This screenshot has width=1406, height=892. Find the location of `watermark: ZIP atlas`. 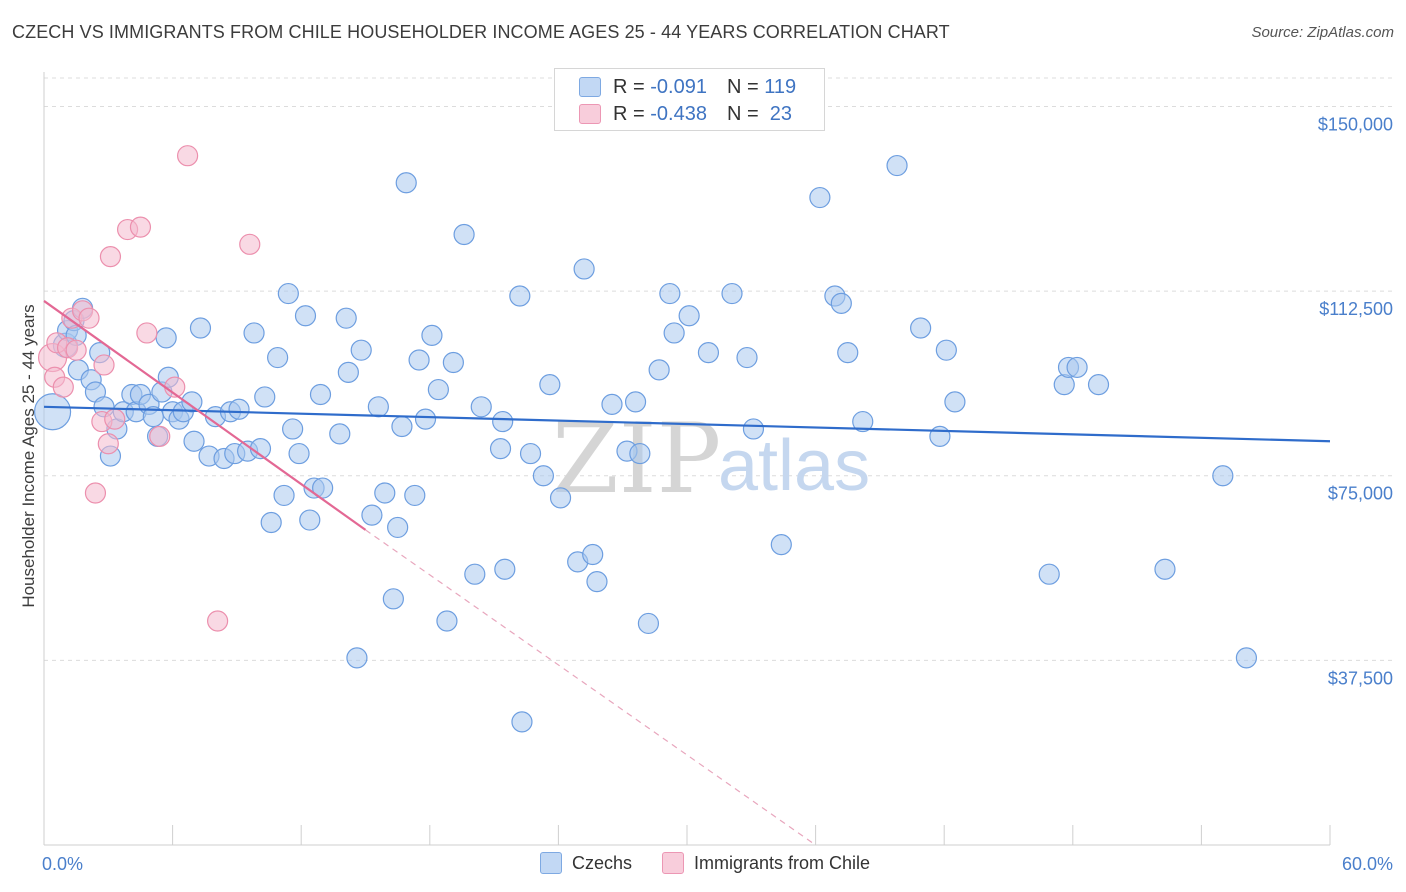

watermark: ZIP atlas is located at coordinates (711, 459).